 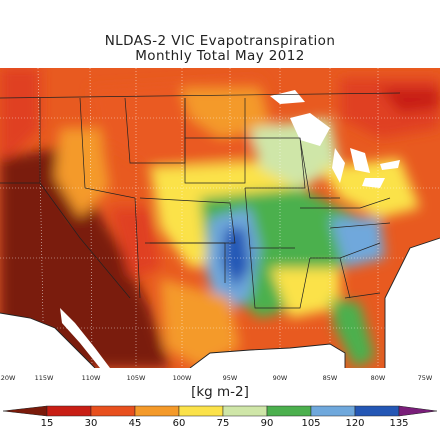 What do you see at coordinates (399, 423) in the screenshot?
I see `colorbar-tick-label: 135` at bounding box center [399, 423].